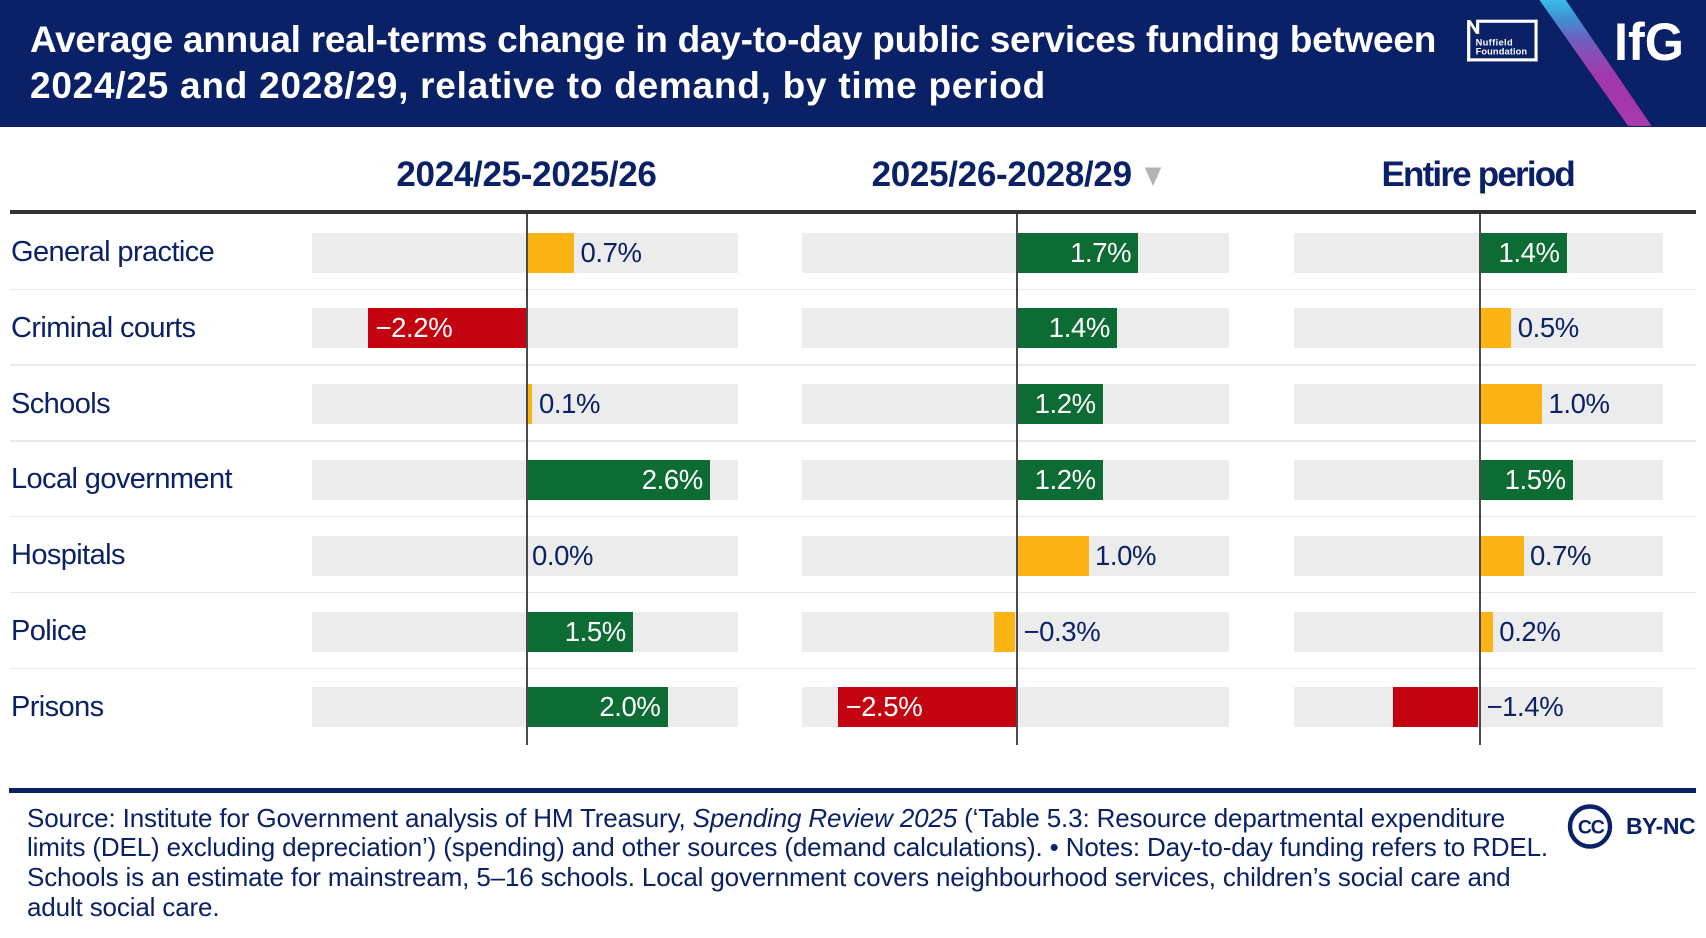  What do you see at coordinates (1502, 51) in the screenshot?
I see `svg-text: Foundation` at bounding box center [1502, 51].